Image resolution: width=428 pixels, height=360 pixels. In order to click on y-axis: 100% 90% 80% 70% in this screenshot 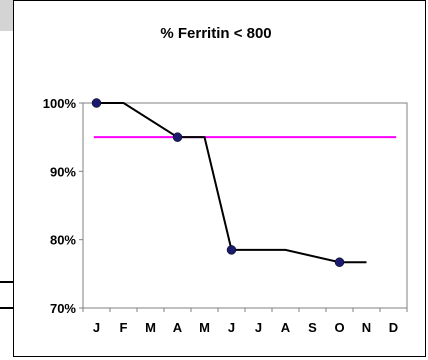, I will do `click(63, 206)`.